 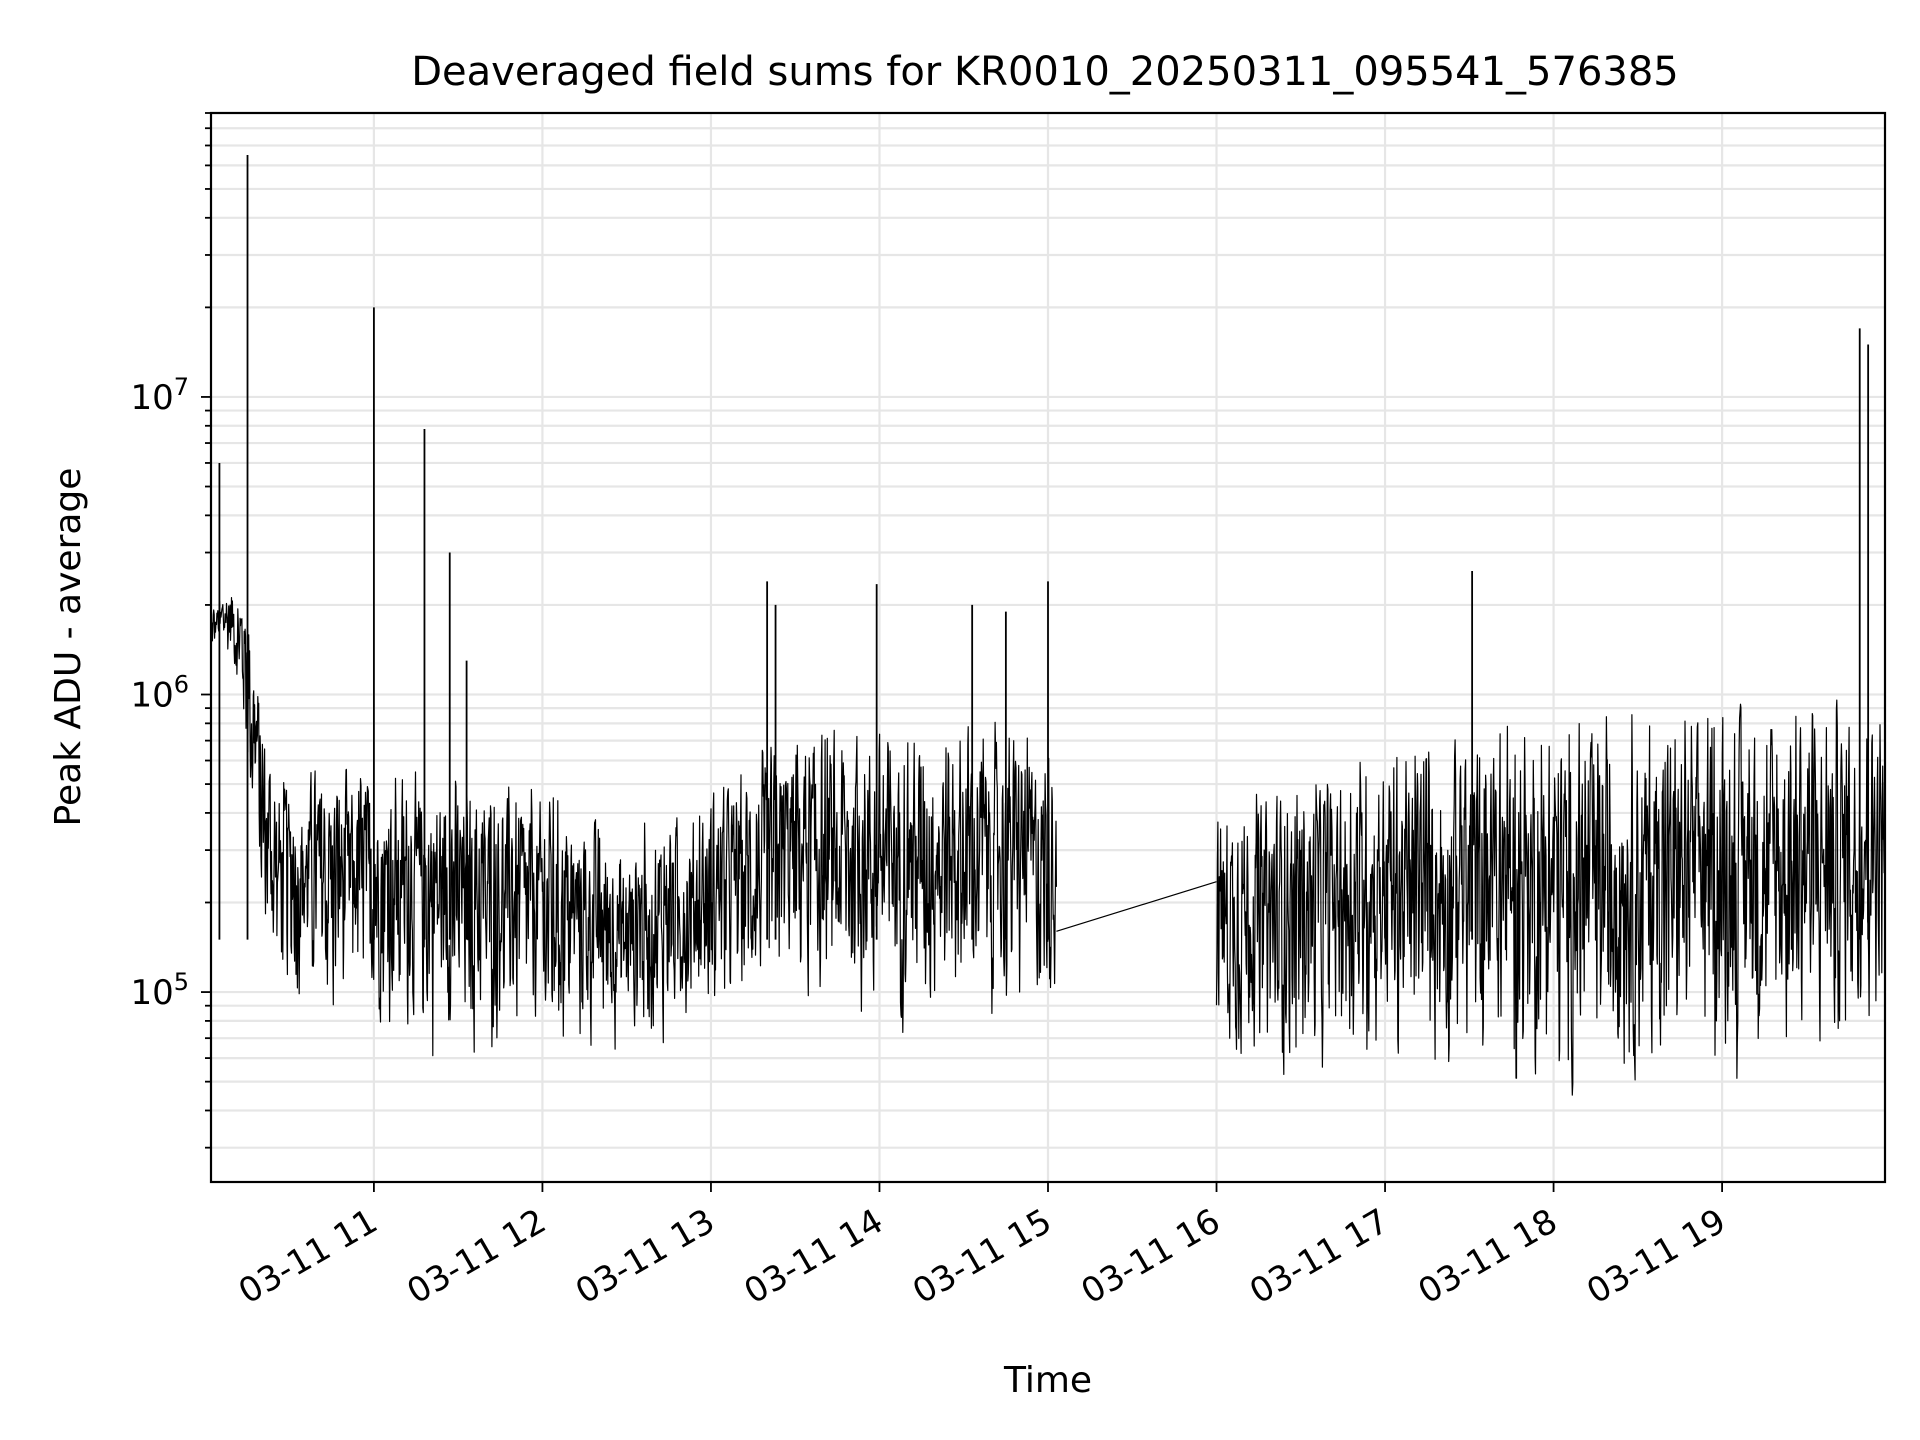 I want to click on y-tick-label: 10⁶, so click(x=159, y=693).